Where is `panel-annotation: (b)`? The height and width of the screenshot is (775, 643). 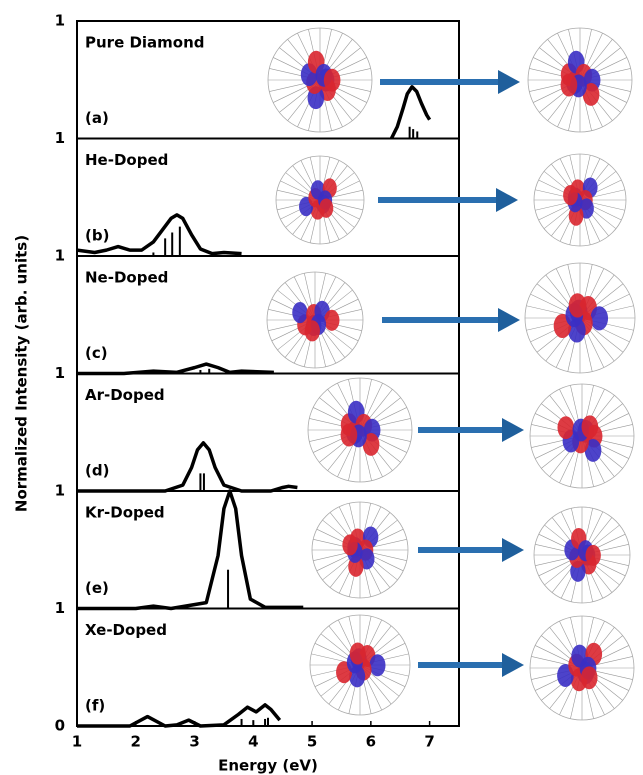
panel-annotation: (b) is located at coordinates (97, 236).